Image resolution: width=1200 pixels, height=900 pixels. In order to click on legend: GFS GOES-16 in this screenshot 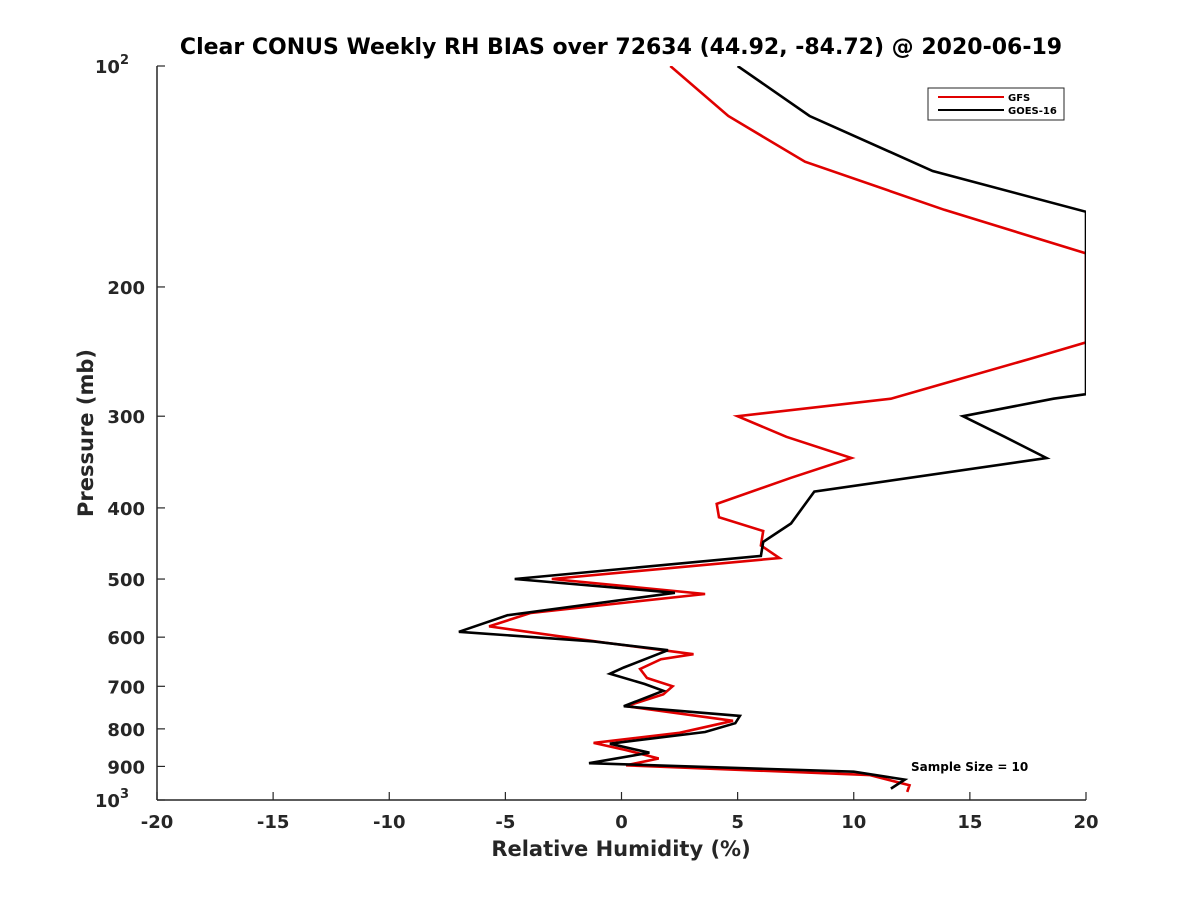, I will do `click(996, 104)`.